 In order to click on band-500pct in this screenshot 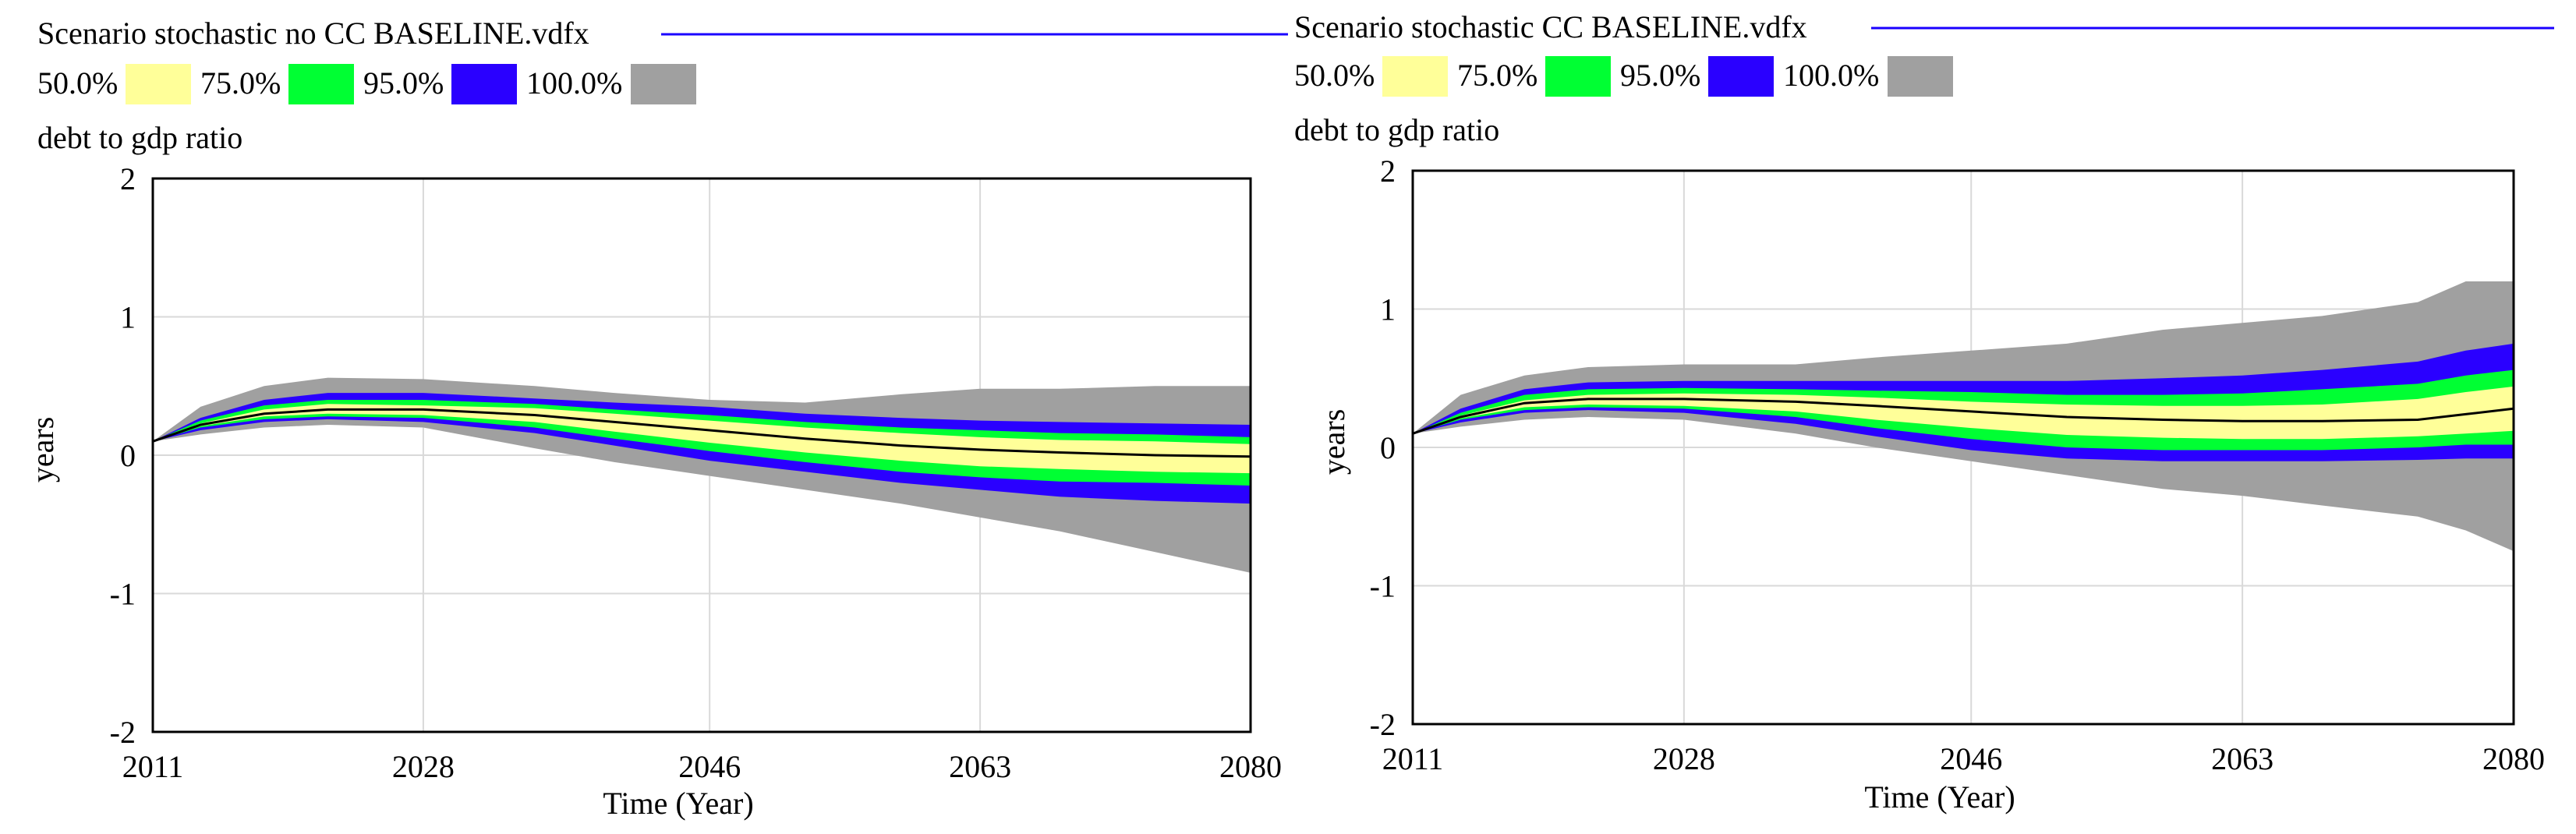, I will do `click(702, 439)`.